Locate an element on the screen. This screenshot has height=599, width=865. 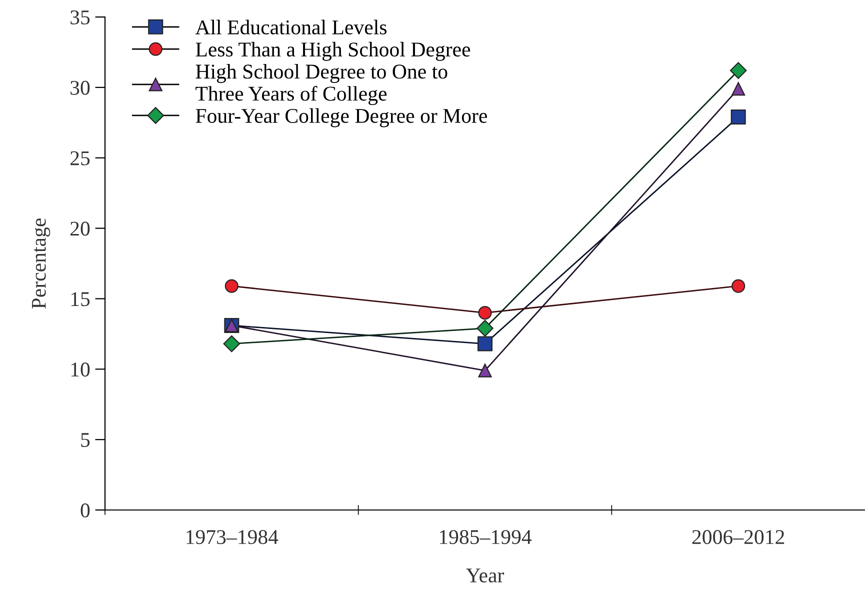
x-tick-label: 2006–2012 is located at coordinates (738, 537).